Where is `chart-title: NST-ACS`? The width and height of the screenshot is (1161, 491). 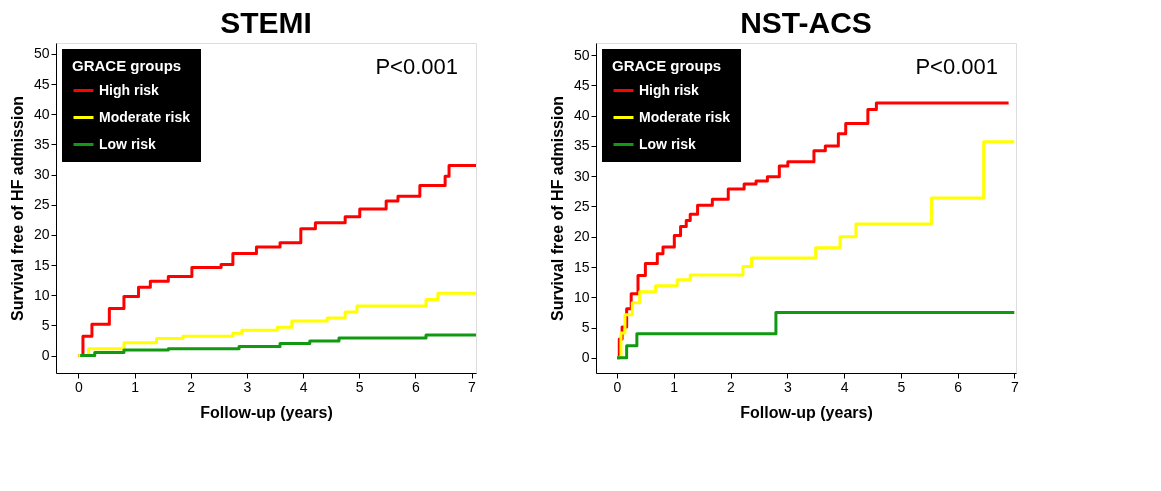
chart-title: NST-ACS is located at coordinates (806, 22).